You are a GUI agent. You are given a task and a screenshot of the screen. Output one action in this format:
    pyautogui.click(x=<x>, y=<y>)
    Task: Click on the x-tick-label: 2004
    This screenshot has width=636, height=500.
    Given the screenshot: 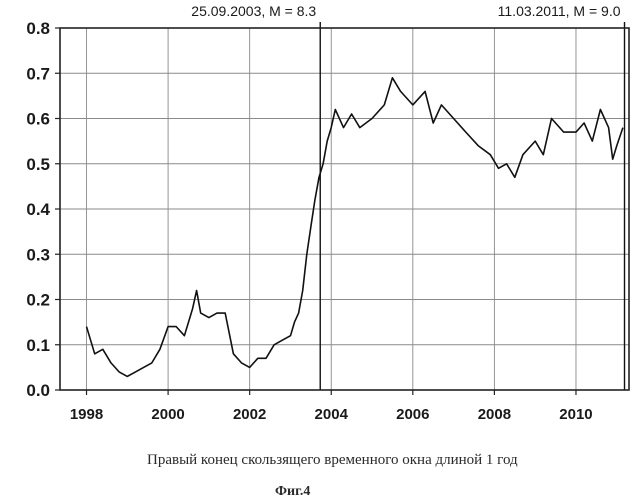 What is the action you would take?
    pyautogui.click(x=332, y=414)
    